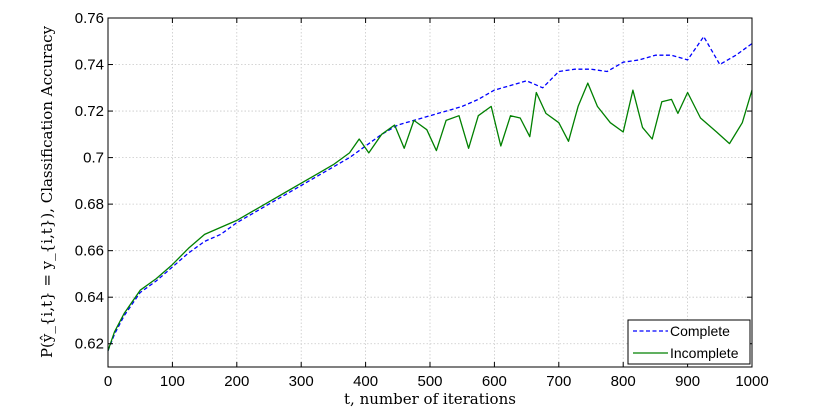 The image size is (830, 415). I want to click on x-tick-labels: 0 100 200 300 400 500 600 700 800 900 1000, so click(436, 381).